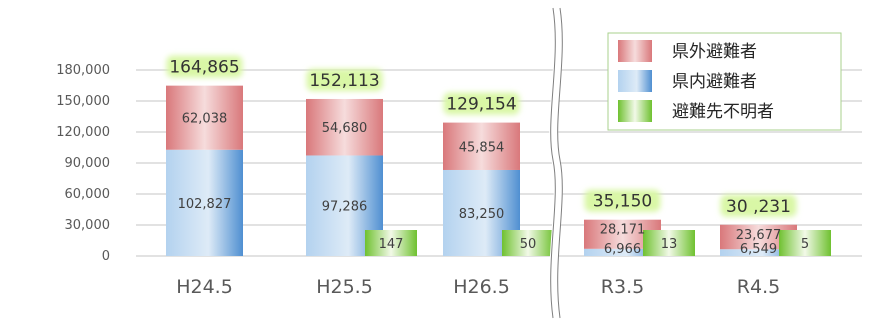 The width and height of the screenshot is (873, 323). Describe the element at coordinates (83, 132) in the screenshot. I see `y-tick-label: 120,000` at that location.